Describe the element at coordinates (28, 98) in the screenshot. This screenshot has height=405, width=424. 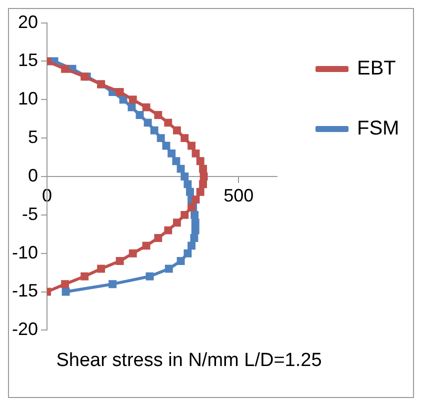
I see `y-tick-label: 10` at that location.